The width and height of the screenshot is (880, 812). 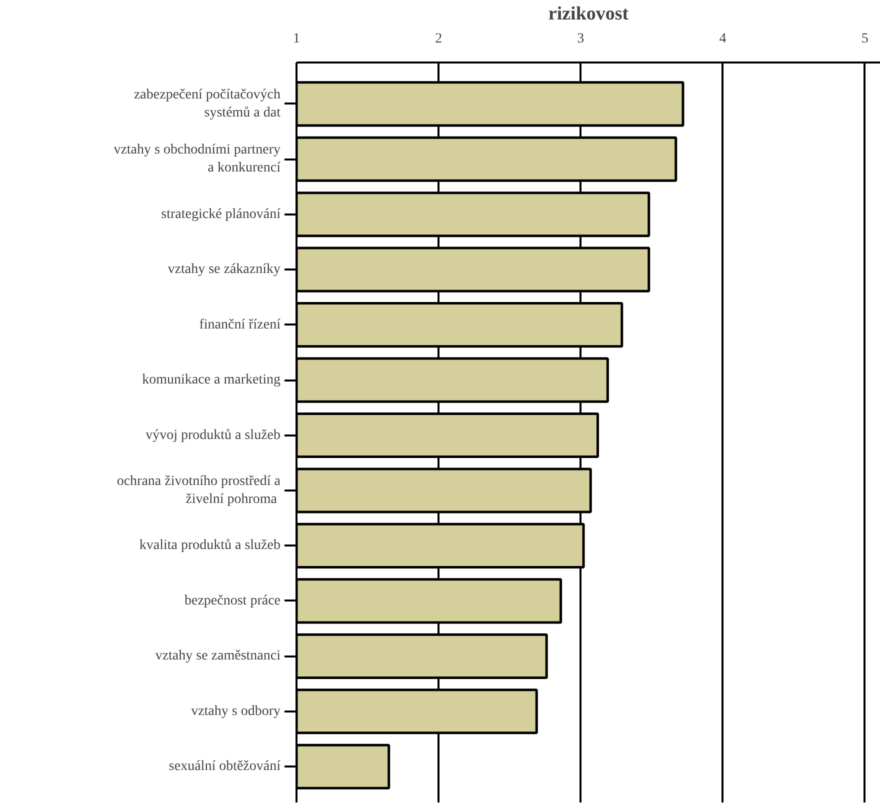 What do you see at coordinates (722, 39) in the screenshot?
I see `x-tick-label: 4` at bounding box center [722, 39].